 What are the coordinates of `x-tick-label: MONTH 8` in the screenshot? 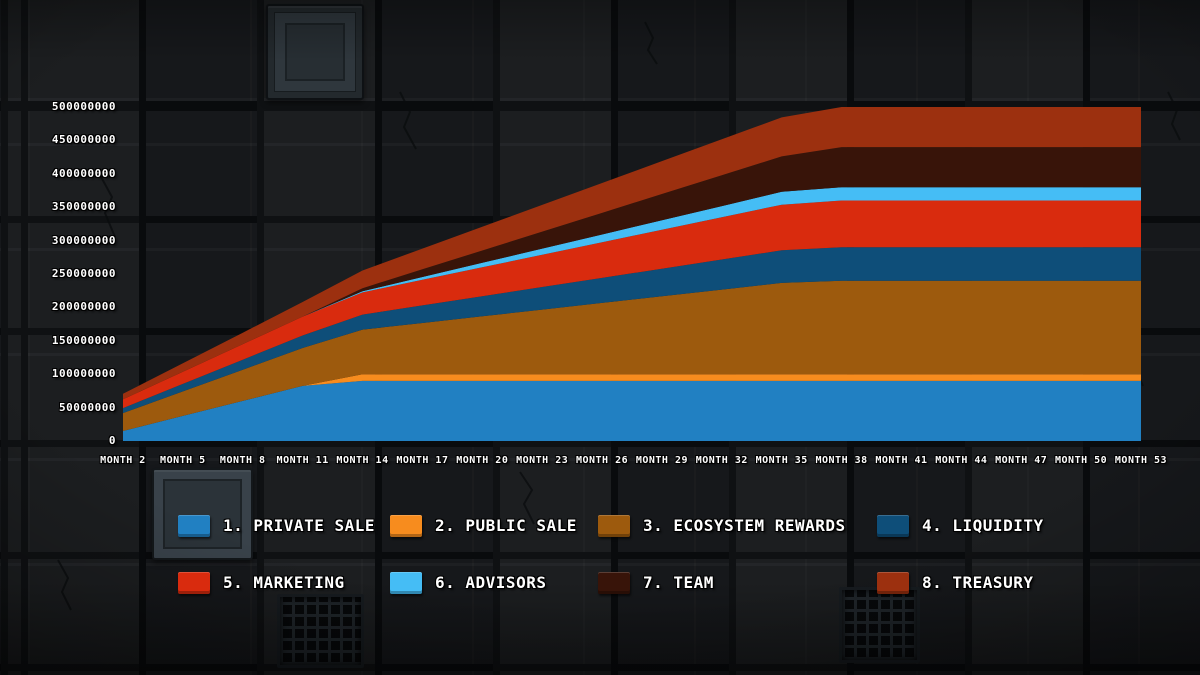 It's located at (242, 460).